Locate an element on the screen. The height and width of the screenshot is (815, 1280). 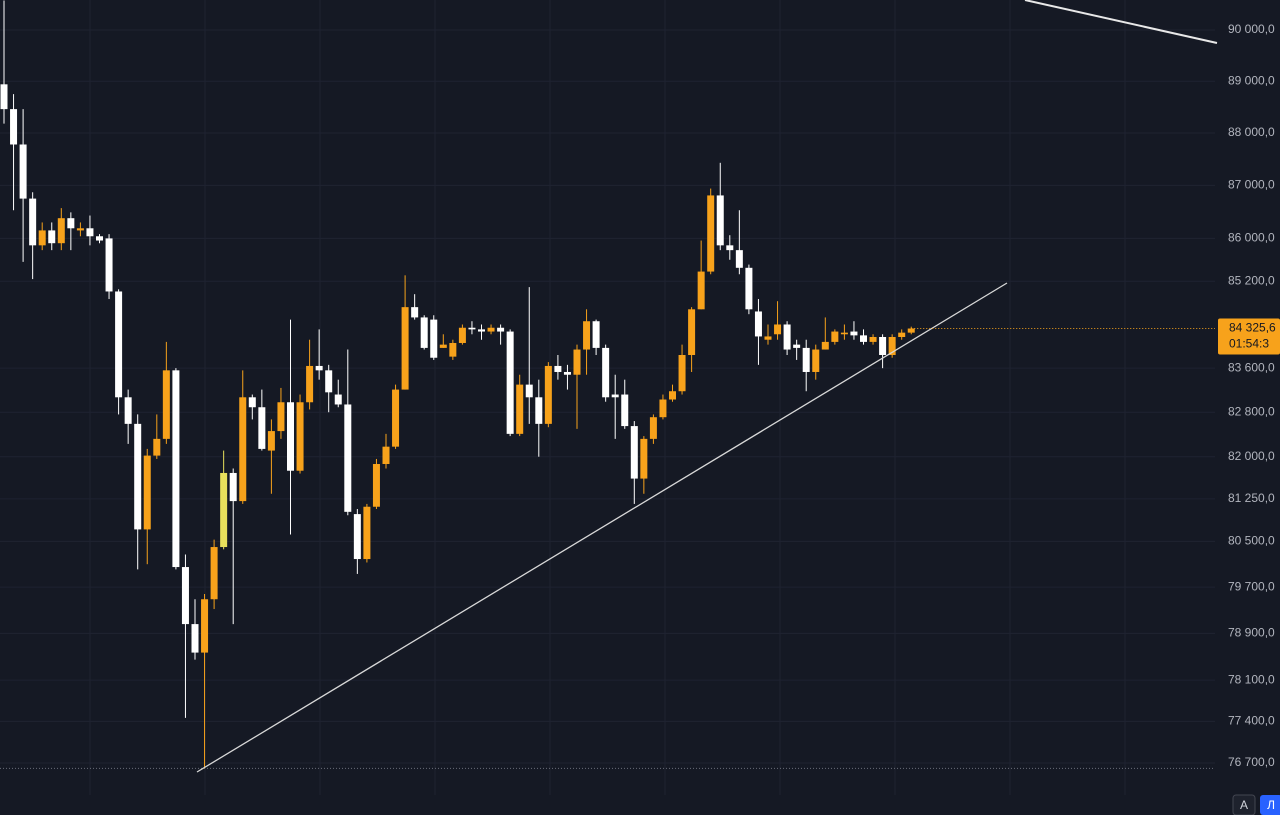
y-tick-label: 79 700,0 is located at coordinates (1251, 586).